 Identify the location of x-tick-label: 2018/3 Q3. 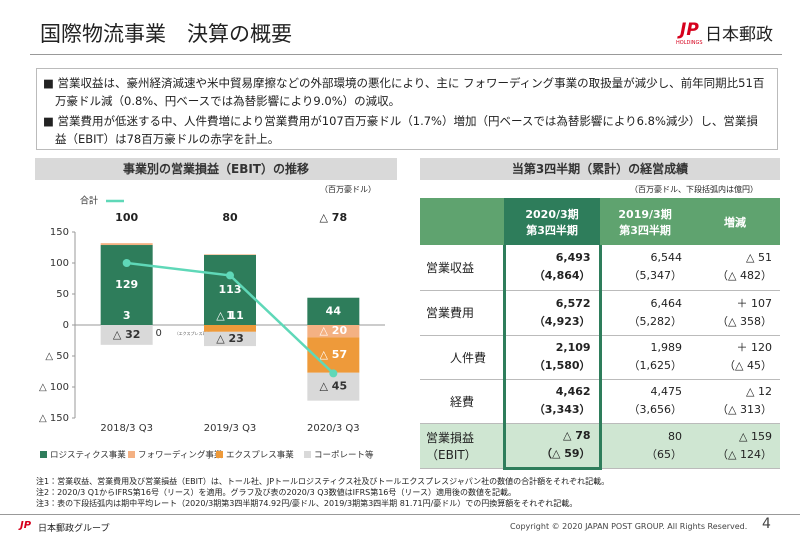
(126, 428).